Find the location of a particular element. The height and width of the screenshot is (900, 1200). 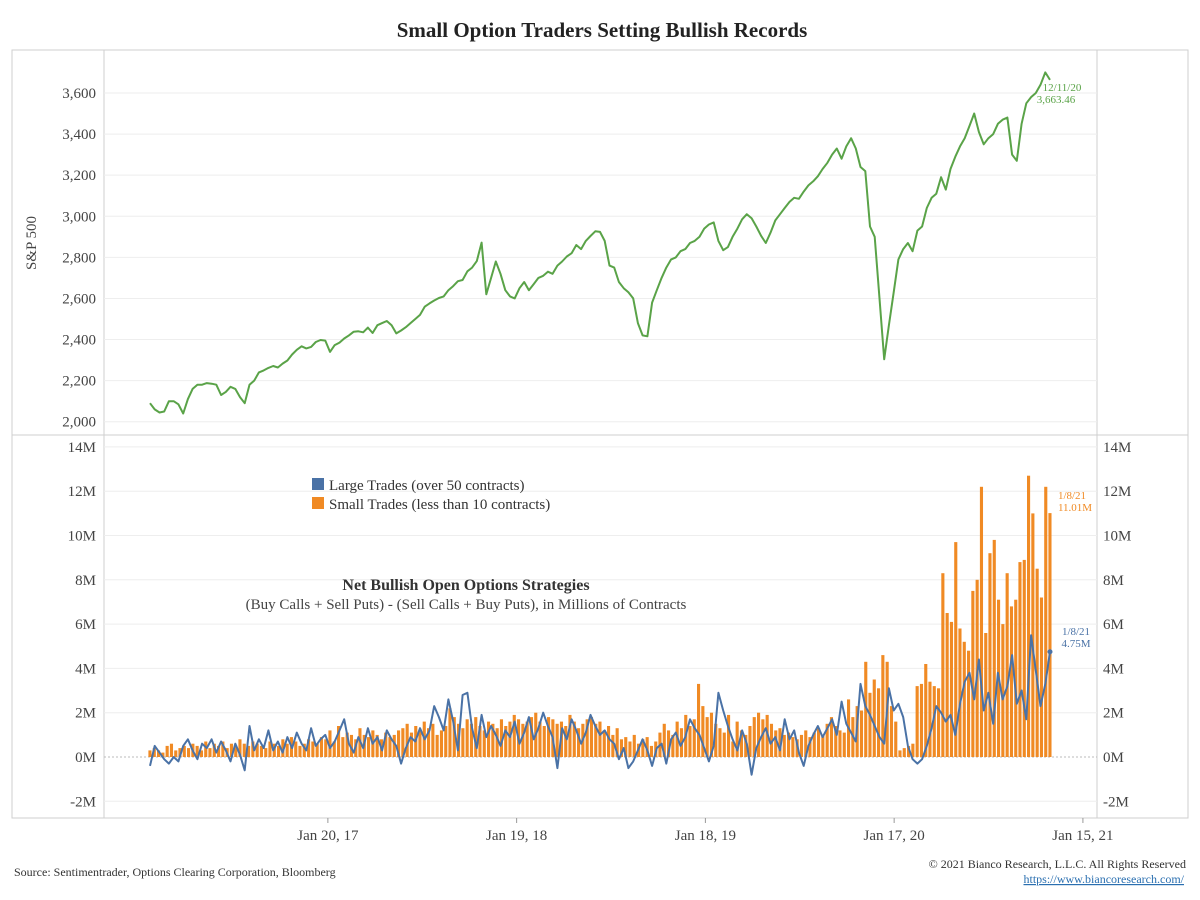

legend-label-small: Small Trades (less than 10 contracts) is located at coordinates (439, 505).